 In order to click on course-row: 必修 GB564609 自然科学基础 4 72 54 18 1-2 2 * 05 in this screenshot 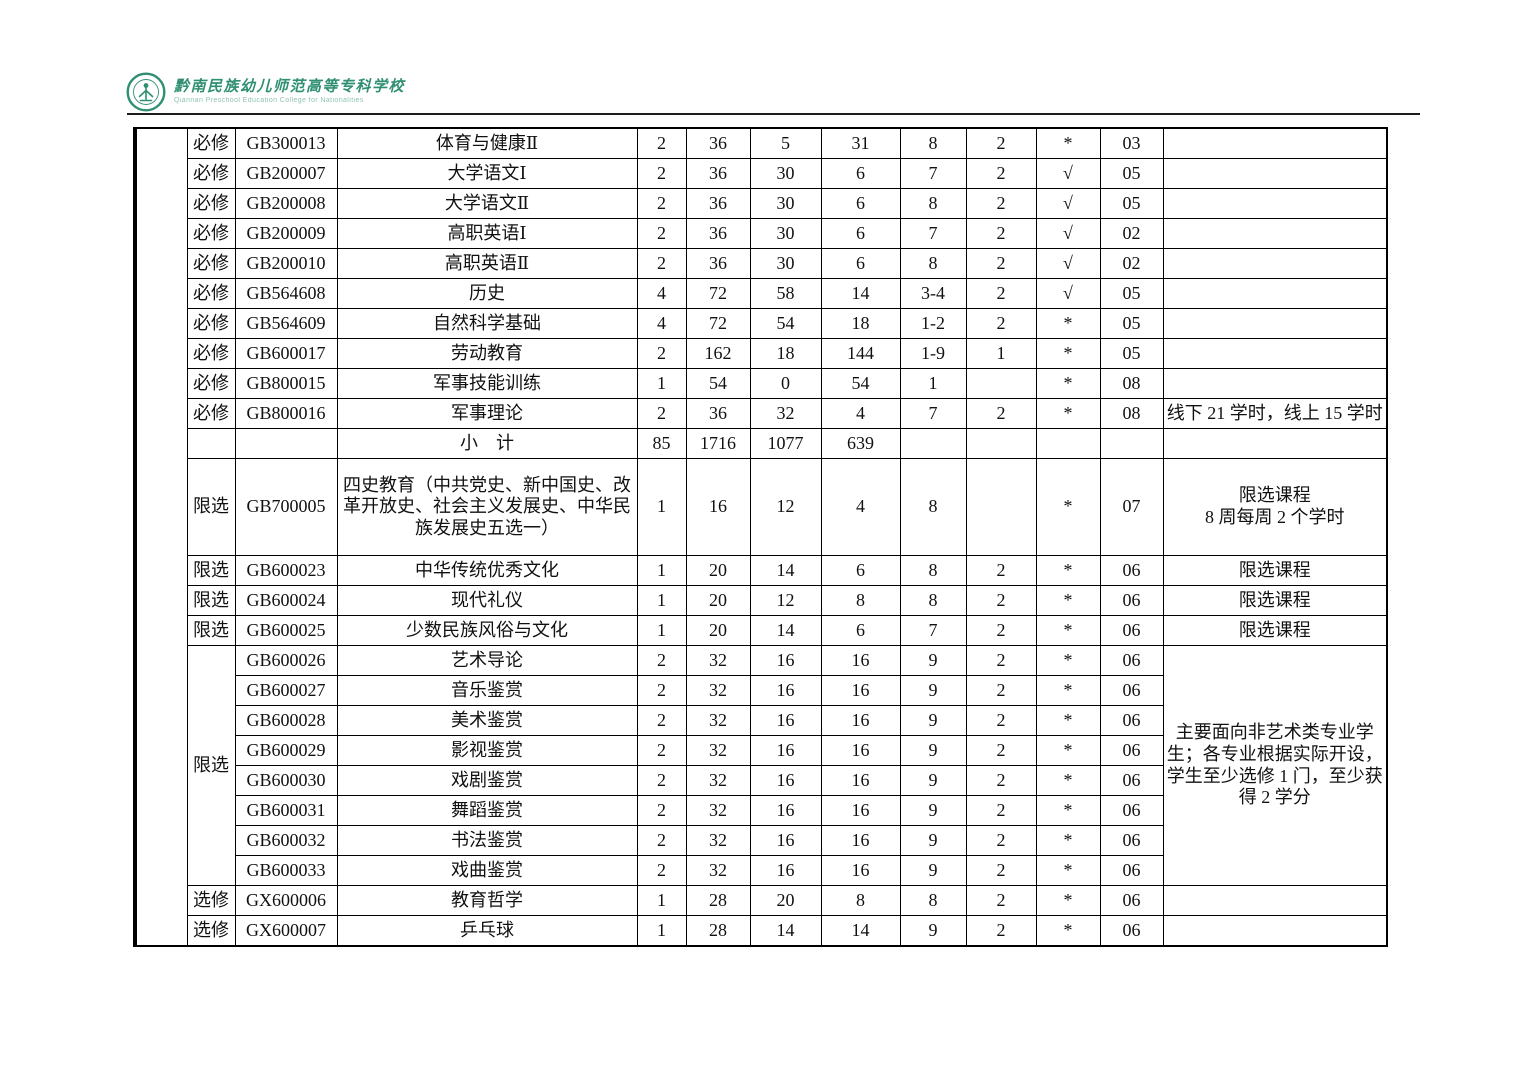, I will do `click(761, 323)`.